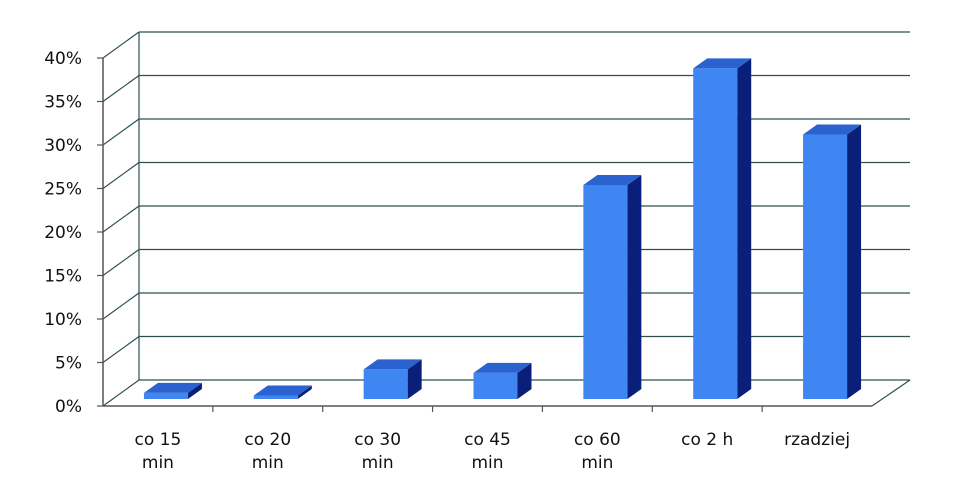 The width and height of the screenshot is (956, 489). Describe the element at coordinates (63, 103) in the screenshot. I see `y-tick-label: 35%` at that location.